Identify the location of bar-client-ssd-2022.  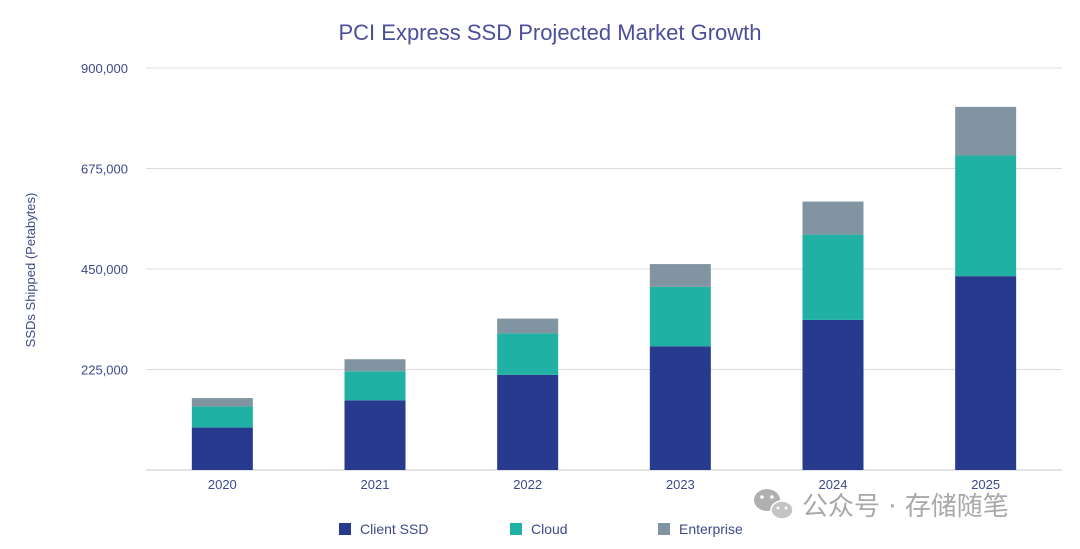
(528, 422).